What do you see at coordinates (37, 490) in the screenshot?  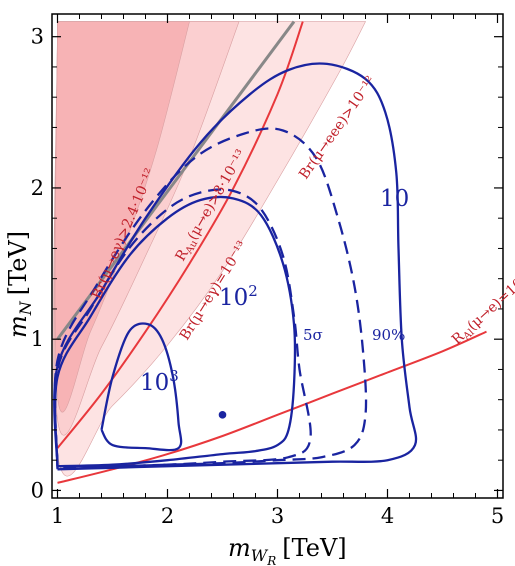 I see `y-tick-label: 0` at bounding box center [37, 490].